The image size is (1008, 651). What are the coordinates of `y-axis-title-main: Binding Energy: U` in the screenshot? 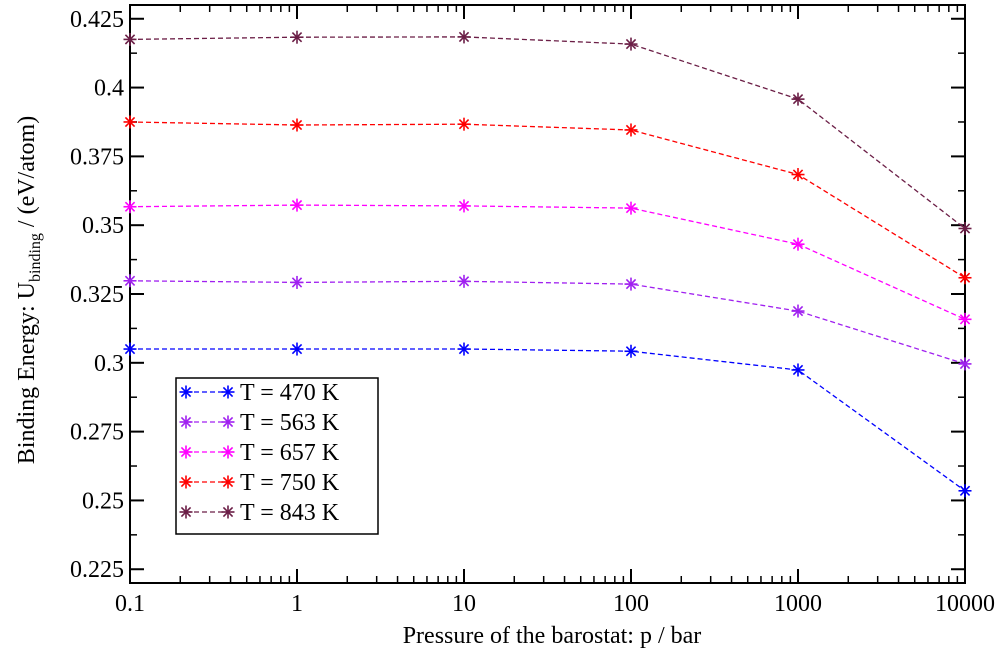 It's located at (27, 373).